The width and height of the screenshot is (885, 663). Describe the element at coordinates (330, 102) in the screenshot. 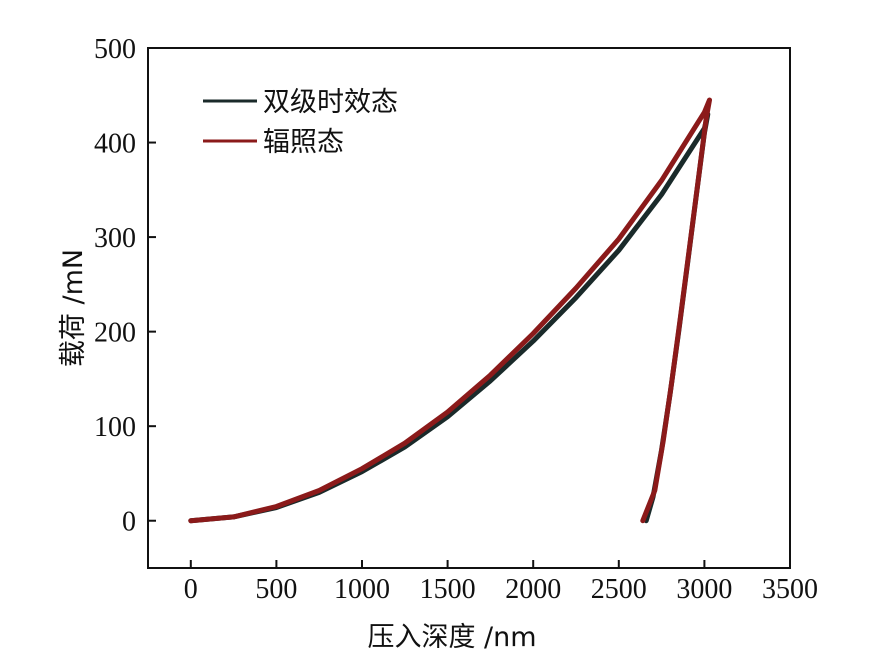

I see `legend-label-aged: 双级时效态` at that location.